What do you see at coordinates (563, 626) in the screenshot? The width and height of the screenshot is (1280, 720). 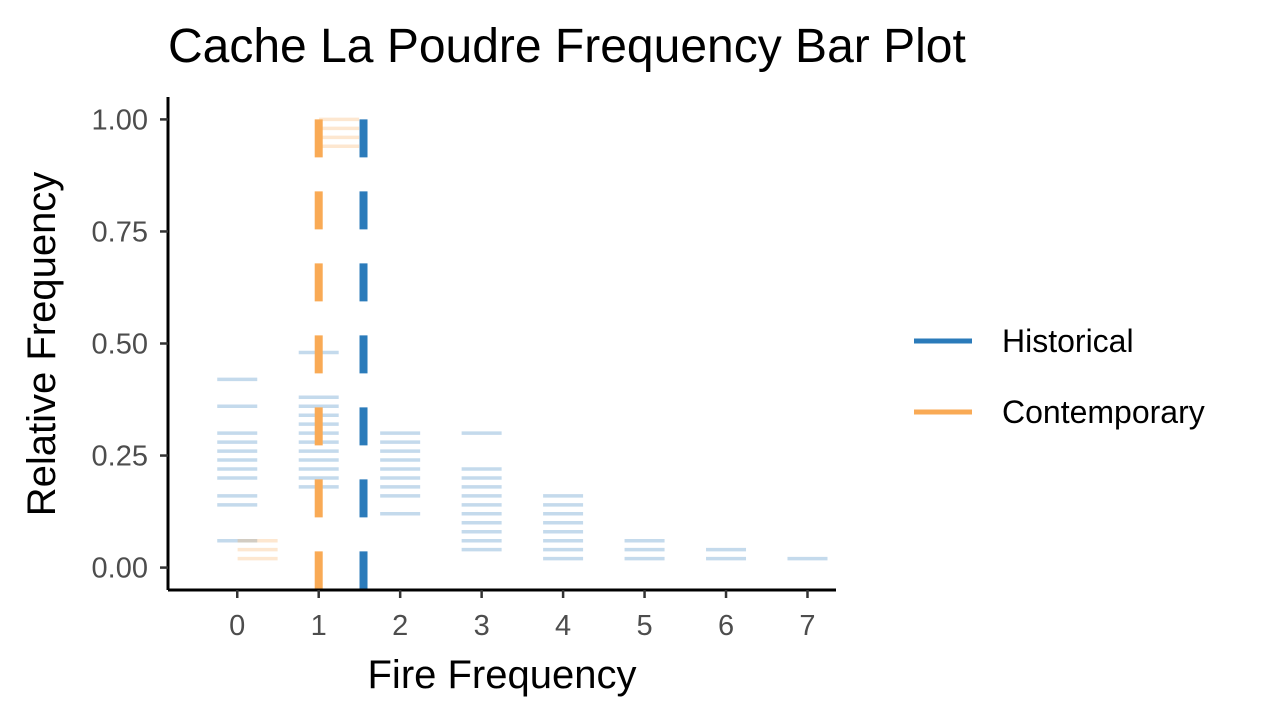 I see `x-tick-label-4: 4` at bounding box center [563, 626].